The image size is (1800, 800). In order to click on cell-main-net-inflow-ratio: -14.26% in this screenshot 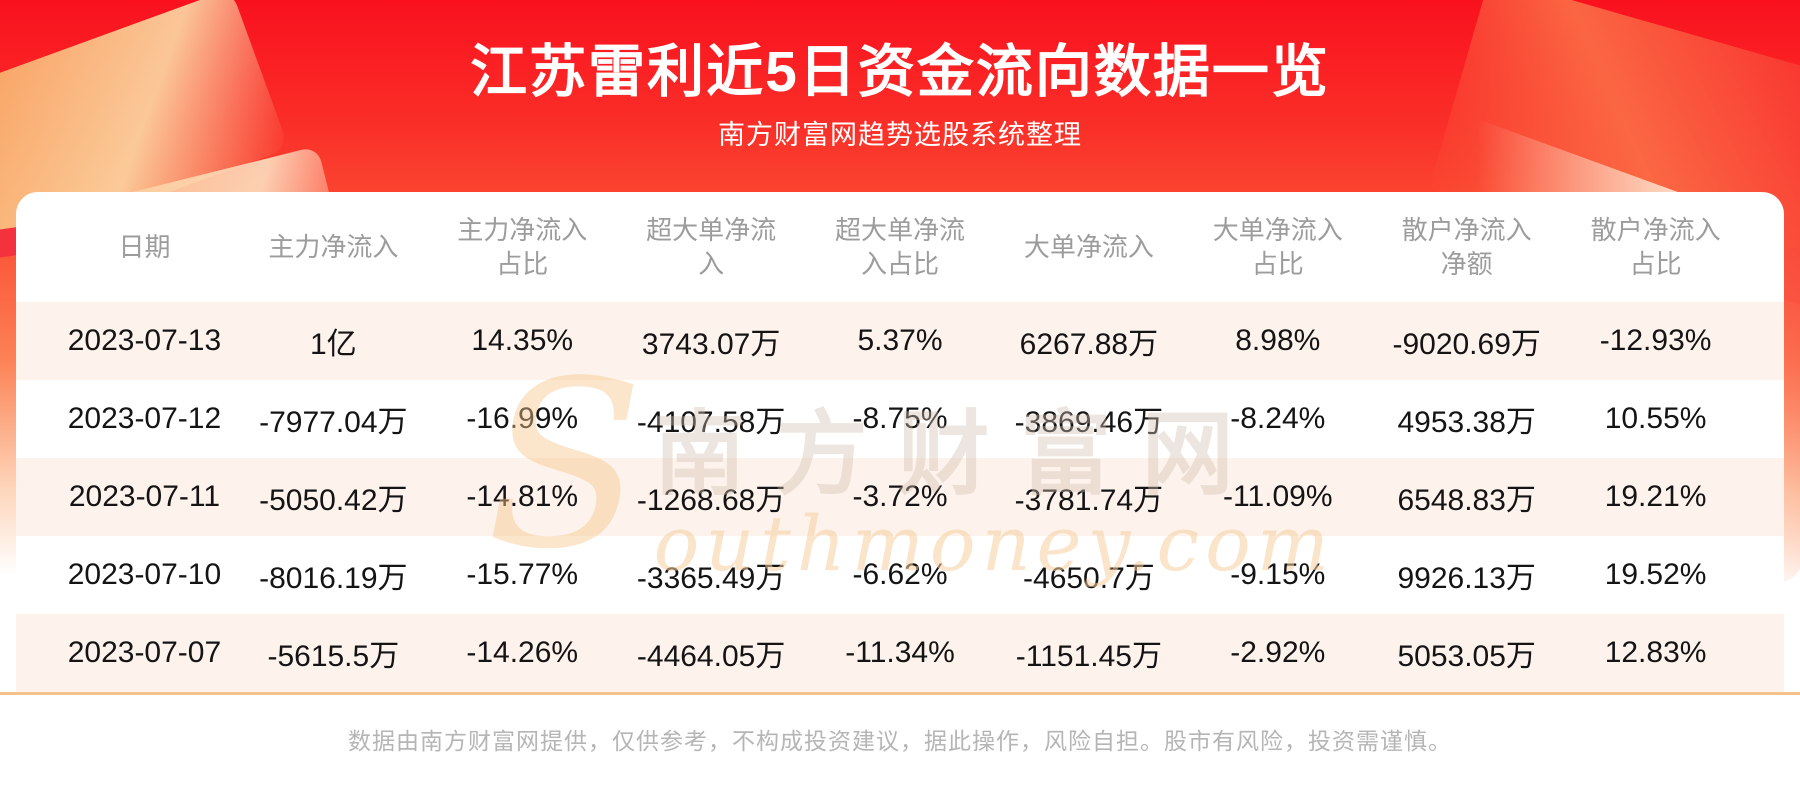, I will do `click(522, 652)`.